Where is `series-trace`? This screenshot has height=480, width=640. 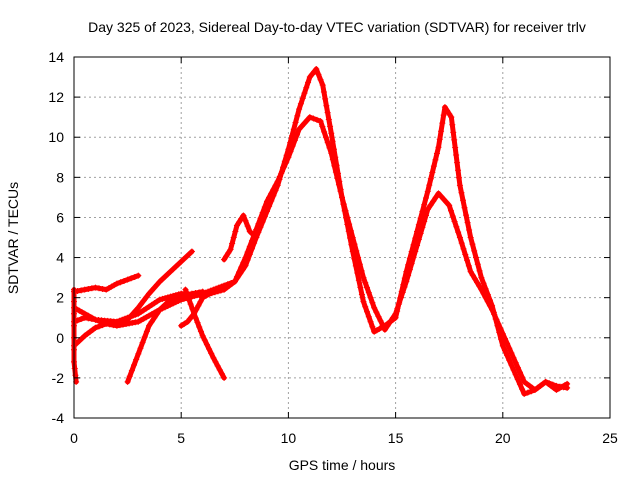 series-trace is located at coordinates (204, 334).